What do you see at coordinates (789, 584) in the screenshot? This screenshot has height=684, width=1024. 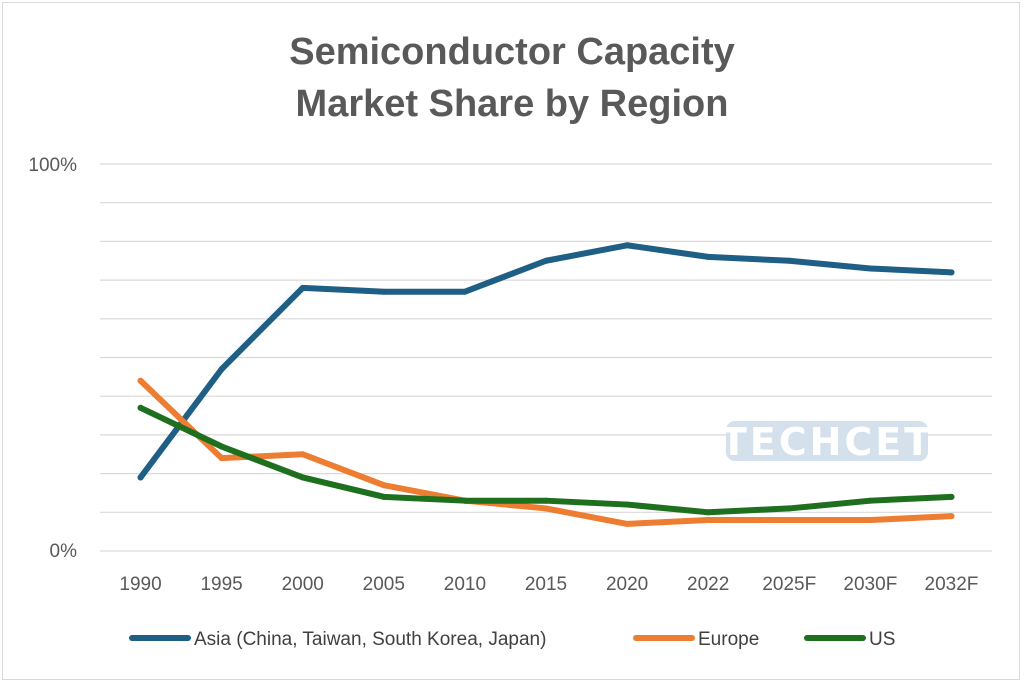 I see `x-tick-label: 2025F` at bounding box center [789, 584].